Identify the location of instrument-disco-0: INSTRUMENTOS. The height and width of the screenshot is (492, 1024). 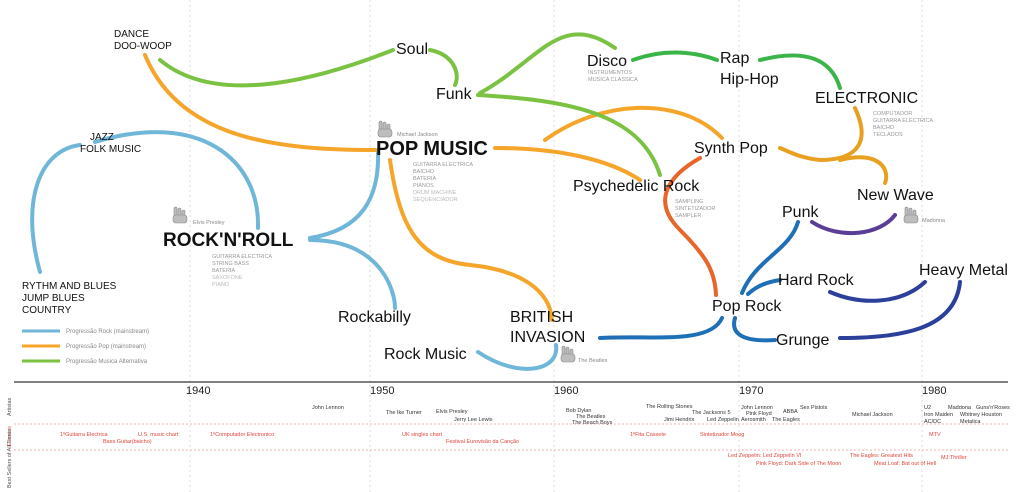
(610, 73).